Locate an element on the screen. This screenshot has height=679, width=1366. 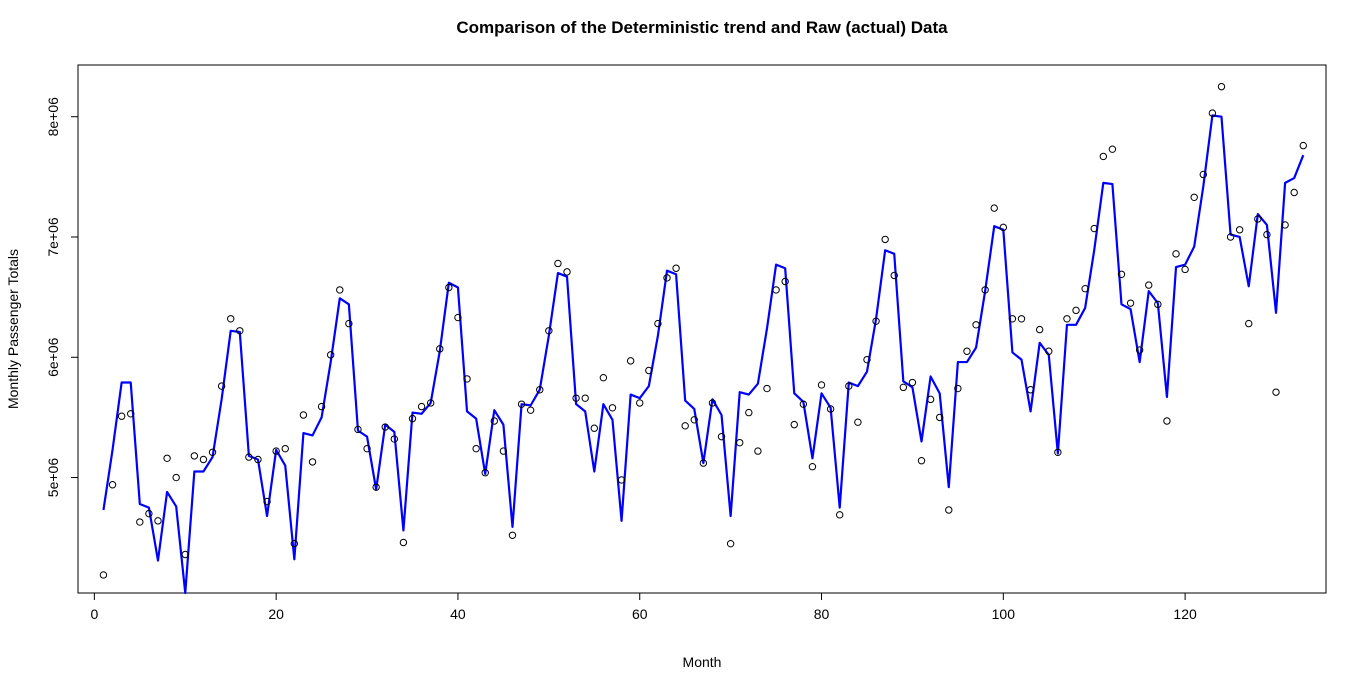
x-axis-label: Month is located at coordinates (702, 662).